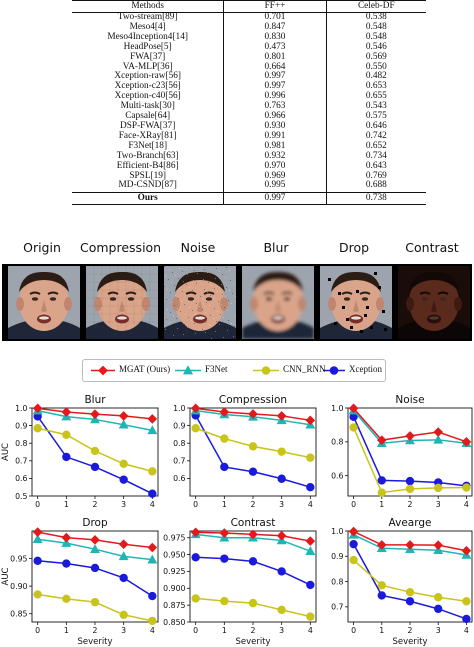 The height and width of the screenshot is (647, 474). What do you see at coordinates (281, 504) in the screenshot?
I see `x-tick-label: 3` at bounding box center [281, 504].